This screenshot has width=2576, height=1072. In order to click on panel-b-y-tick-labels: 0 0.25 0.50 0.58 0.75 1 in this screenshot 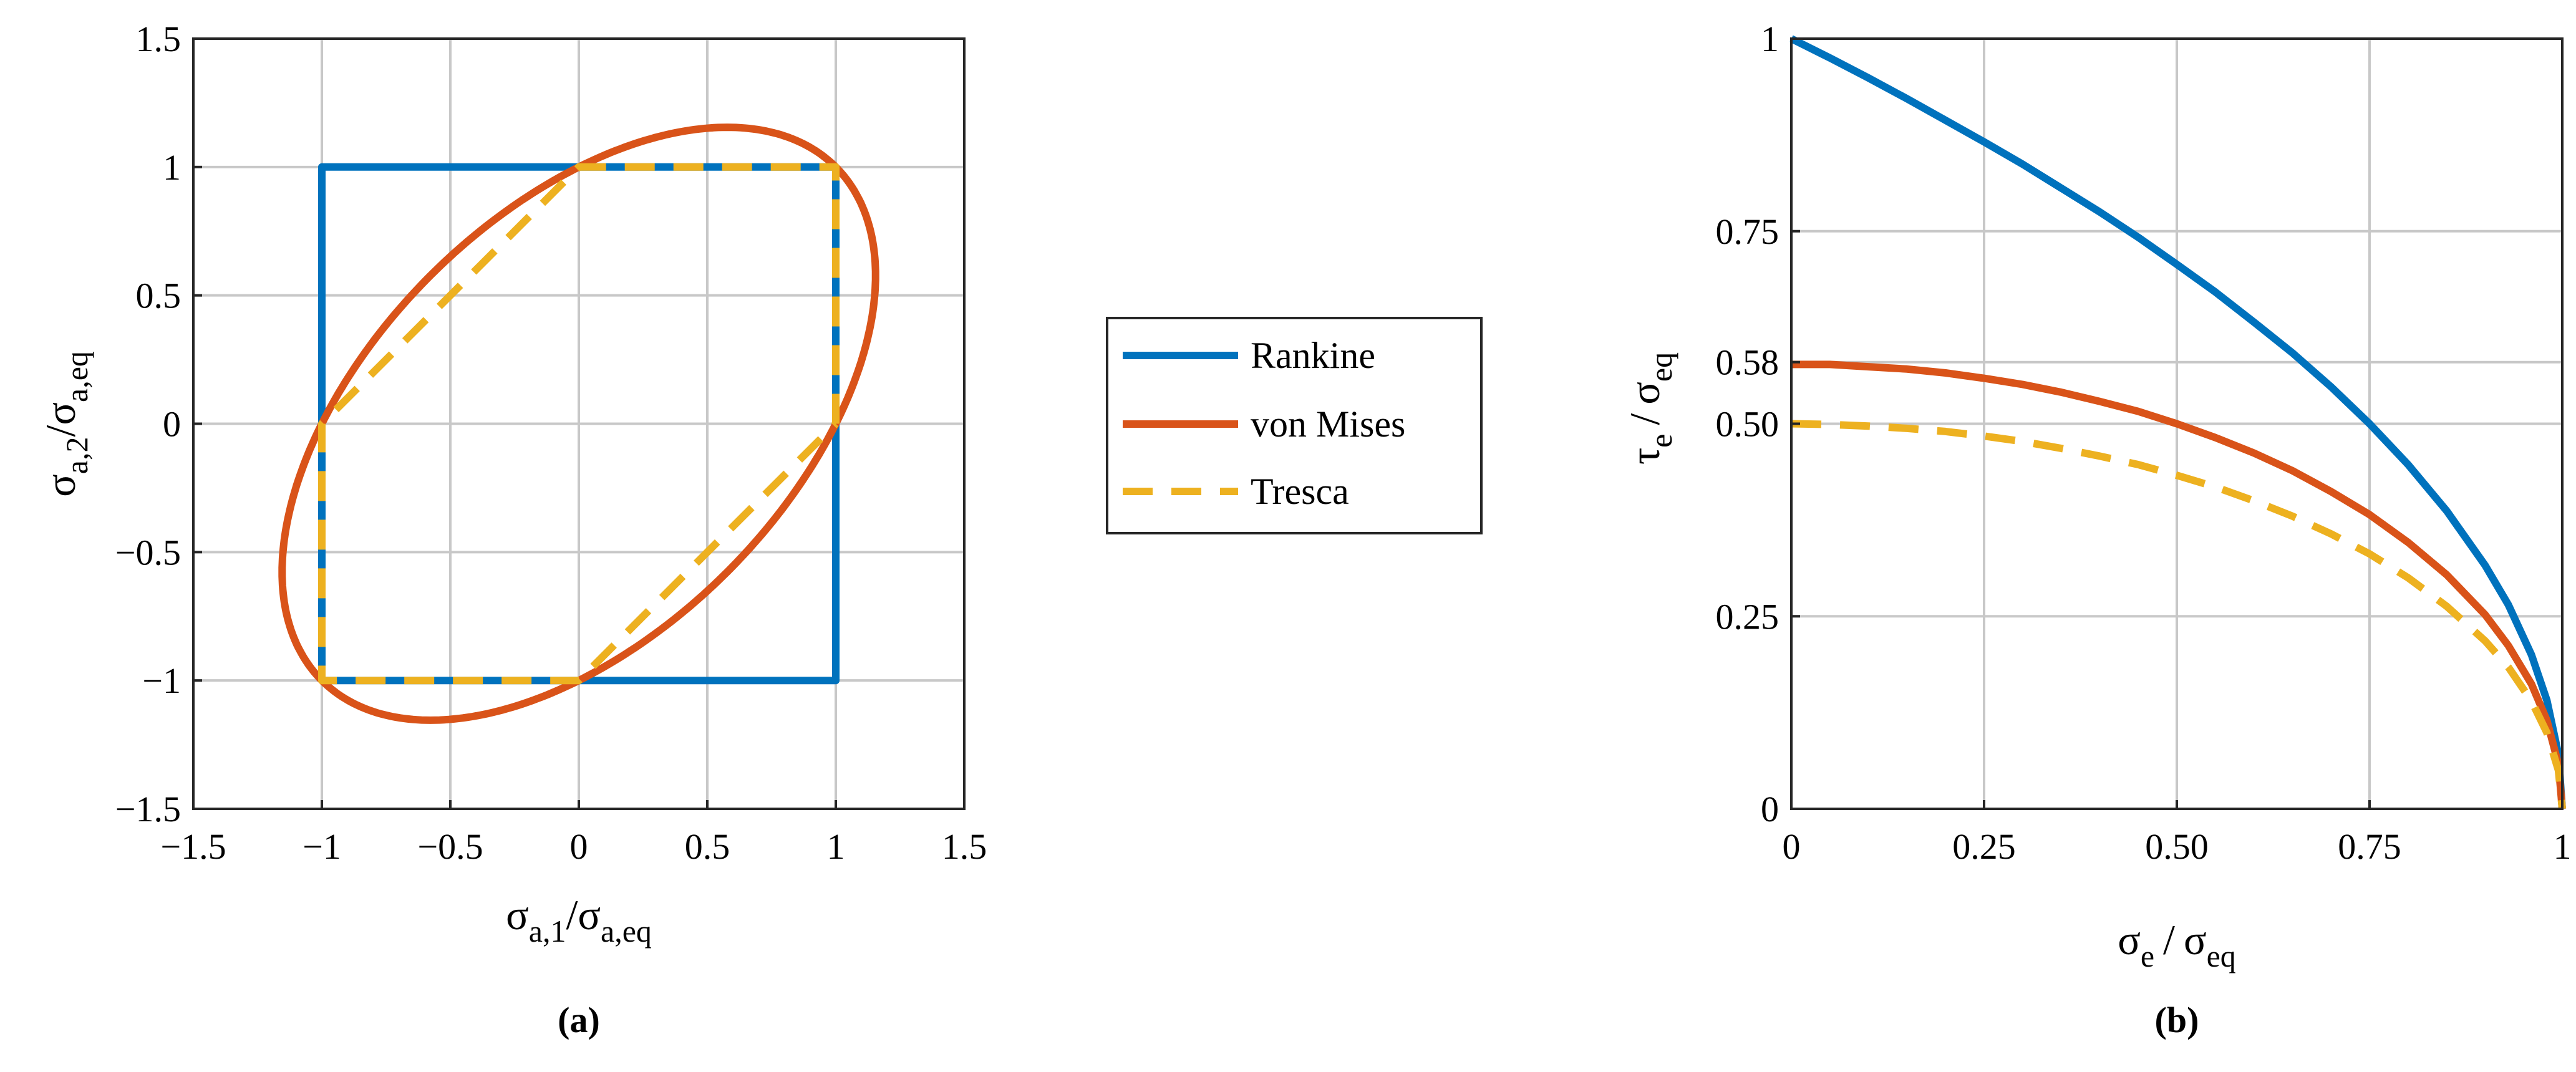, I will do `click(1758, 424)`.